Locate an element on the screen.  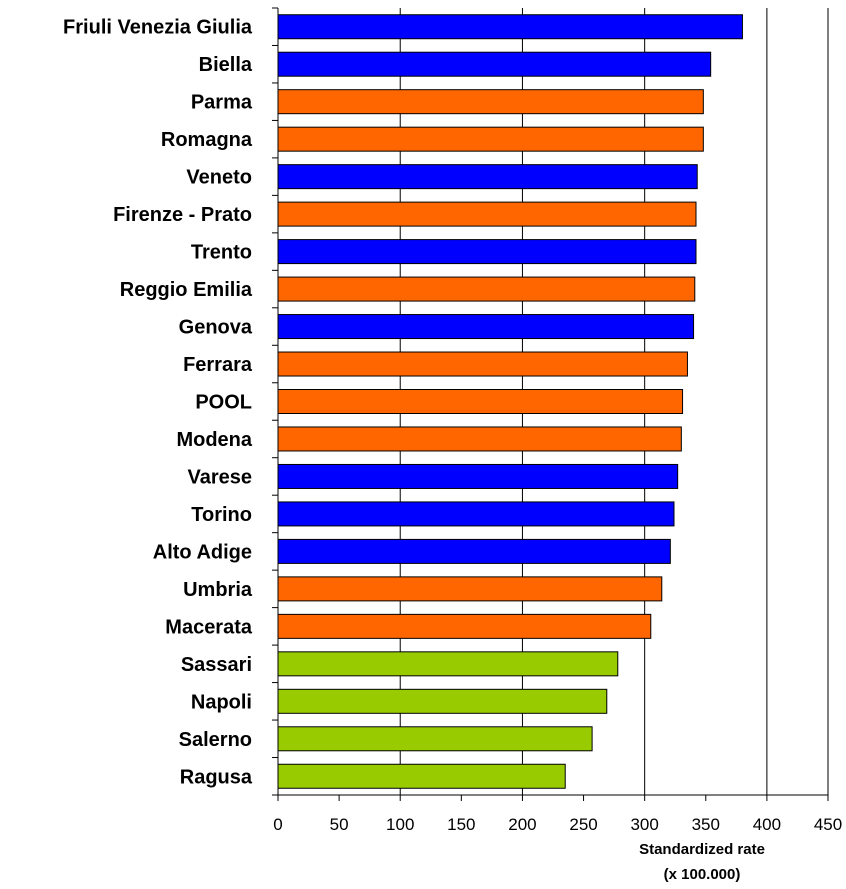
bar-romagna is located at coordinates (490, 139).